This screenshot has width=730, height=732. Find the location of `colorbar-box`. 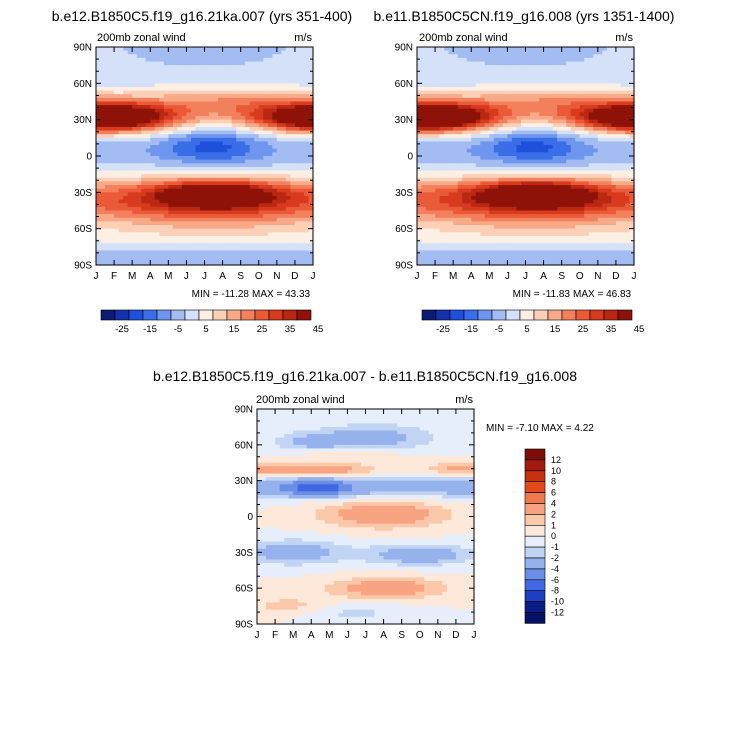

colorbar-box is located at coordinates (220, 315).